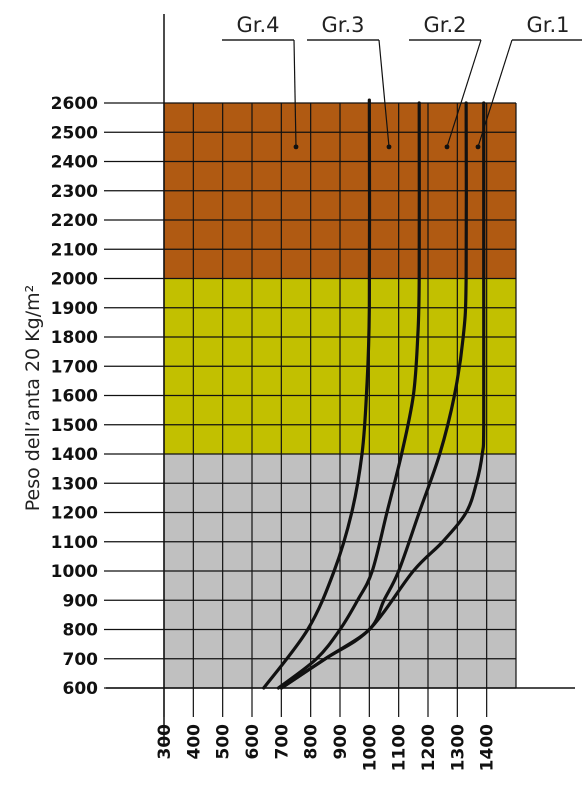 This screenshot has width=582, height=785. Describe the element at coordinates (370, 747) in the screenshot. I see `x-tick-label: 1000` at that location.